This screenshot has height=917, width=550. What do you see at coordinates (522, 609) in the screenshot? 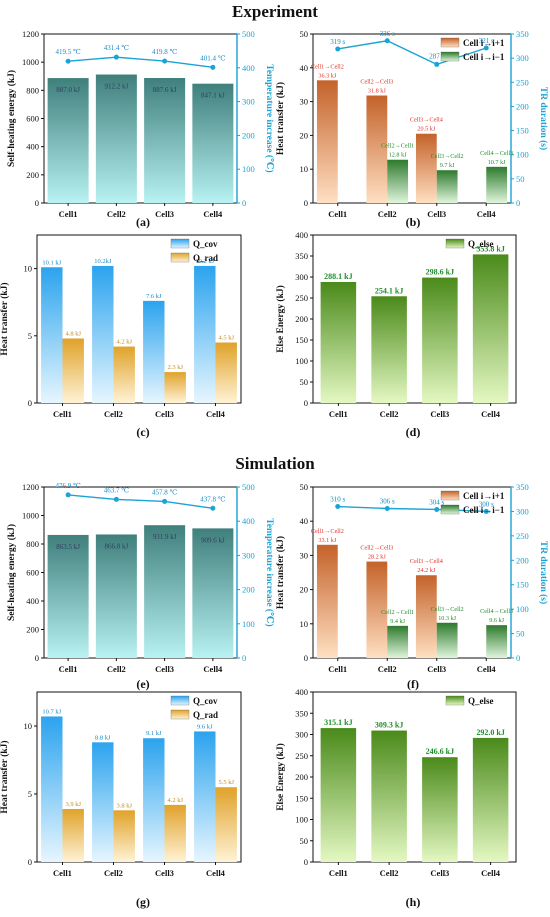
I see `y2-tick-label: 100` at bounding box center [522, 609].